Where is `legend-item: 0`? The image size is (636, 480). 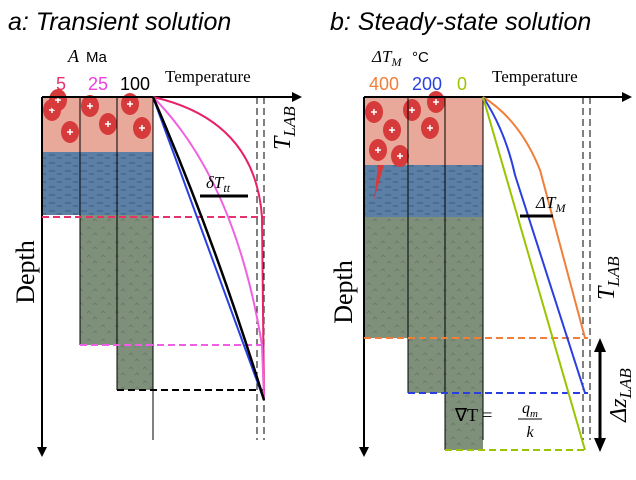
legend-item: 0 is located at coordinates (462, 84).